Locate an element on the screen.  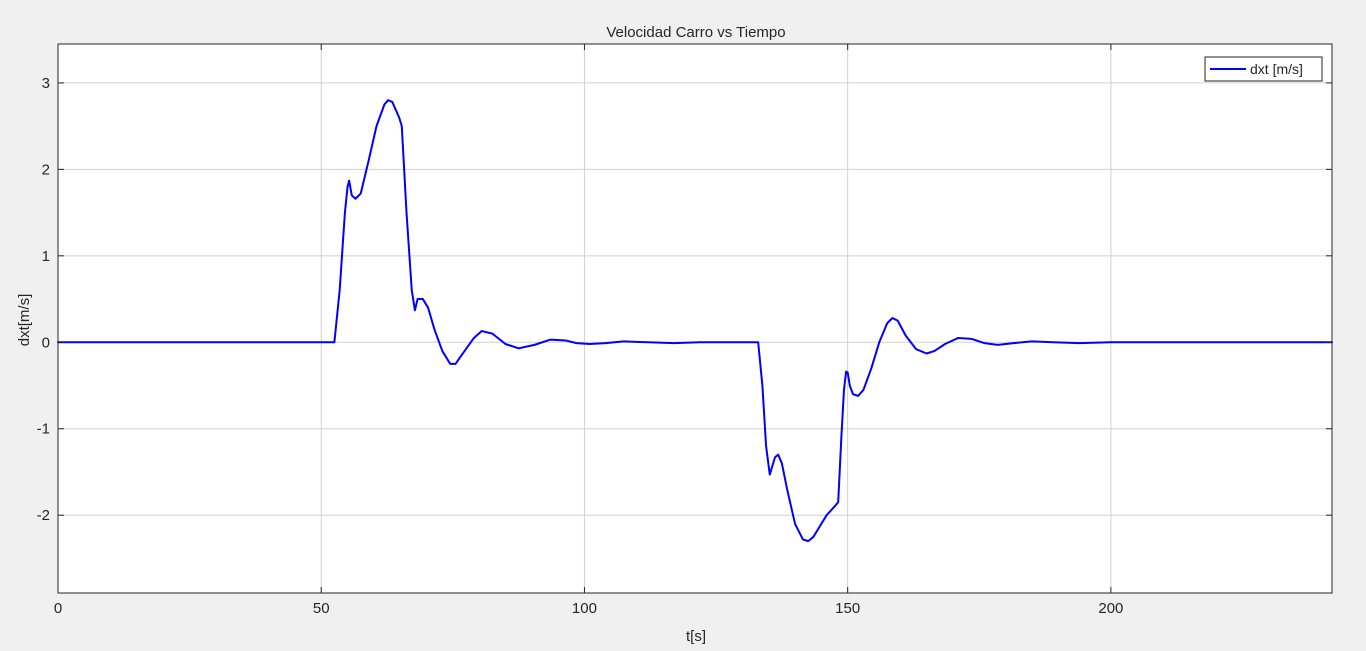
x-tick-label: 150 is located at coordinates (847, 608).